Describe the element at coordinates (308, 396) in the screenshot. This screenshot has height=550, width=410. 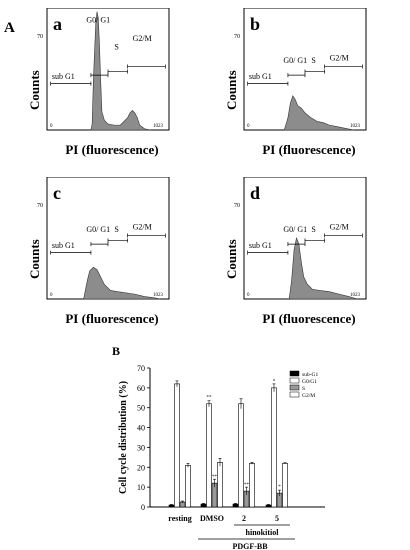
I see `legend-label: G2/M` at that location.